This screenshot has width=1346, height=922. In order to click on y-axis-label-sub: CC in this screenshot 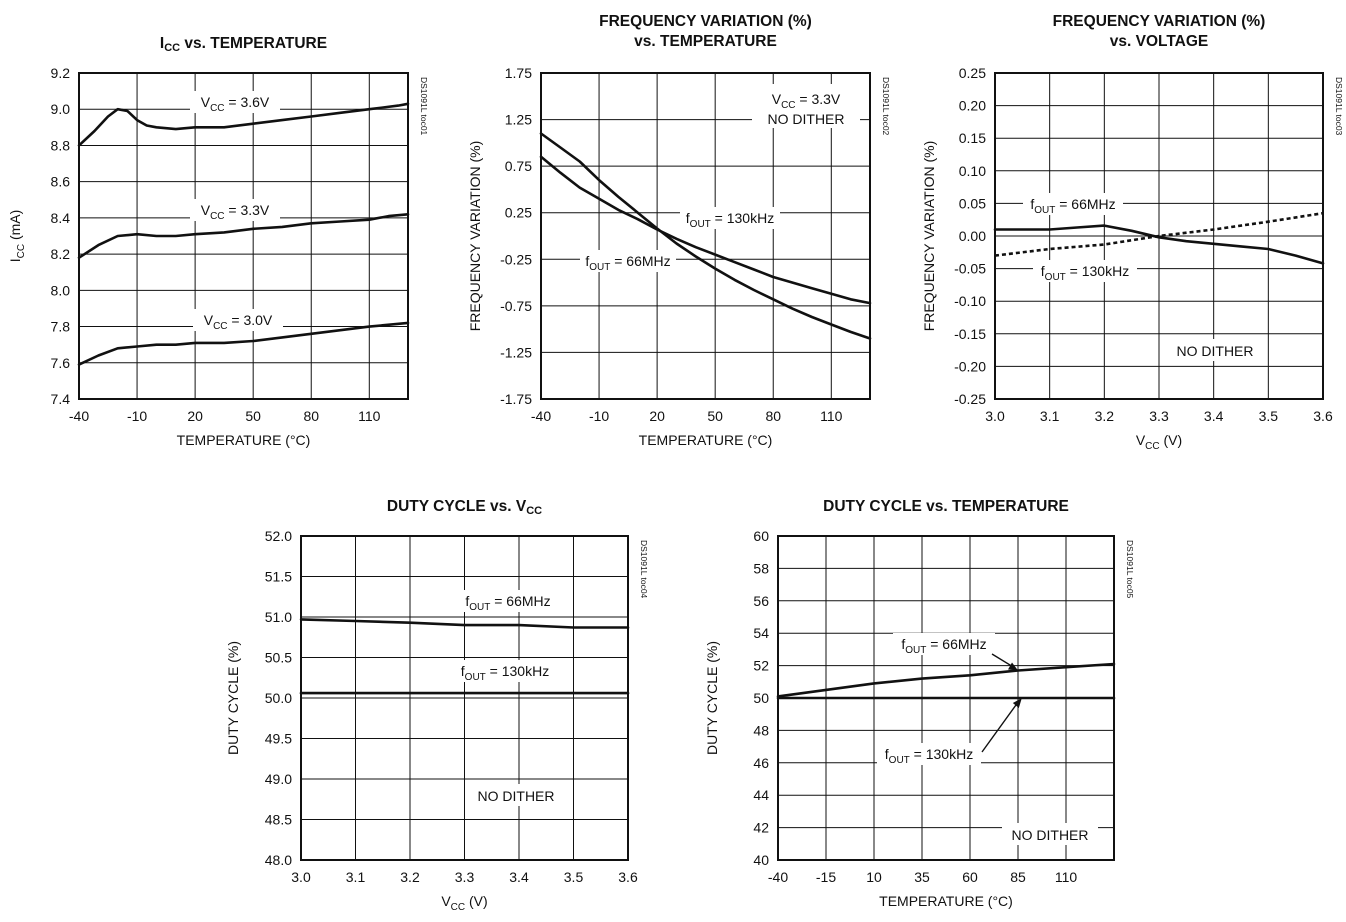, I will do `click(21, 251)`.